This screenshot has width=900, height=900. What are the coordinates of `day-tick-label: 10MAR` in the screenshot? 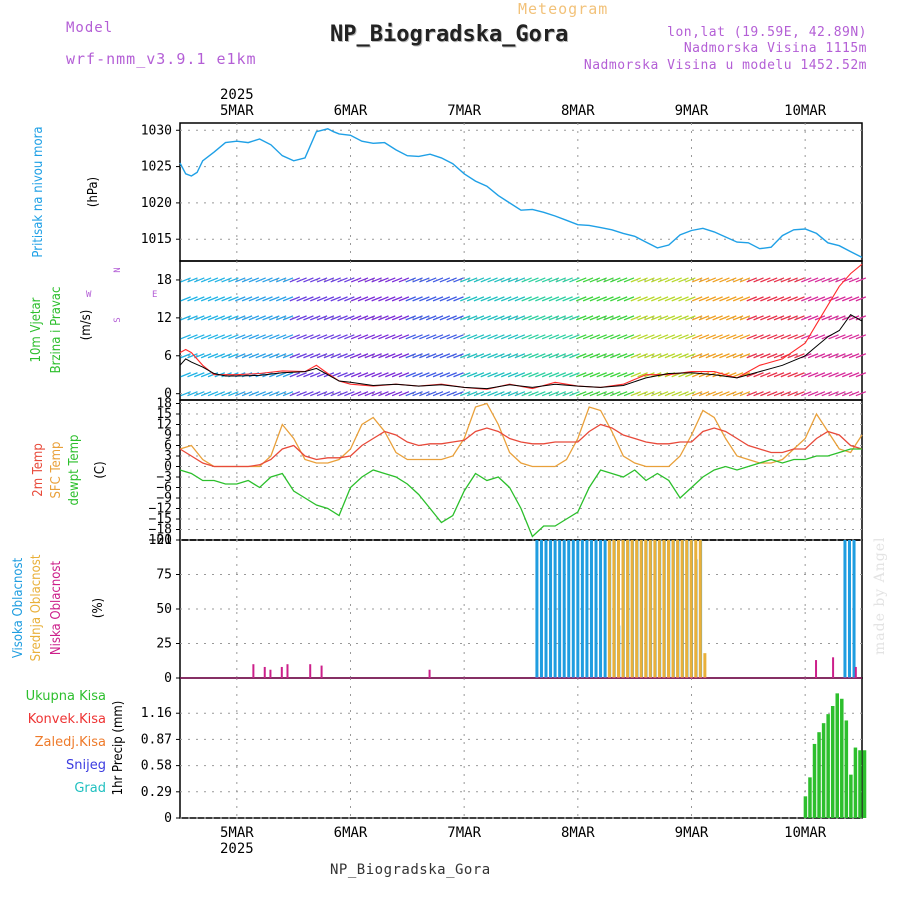 It's located at (805, 111).